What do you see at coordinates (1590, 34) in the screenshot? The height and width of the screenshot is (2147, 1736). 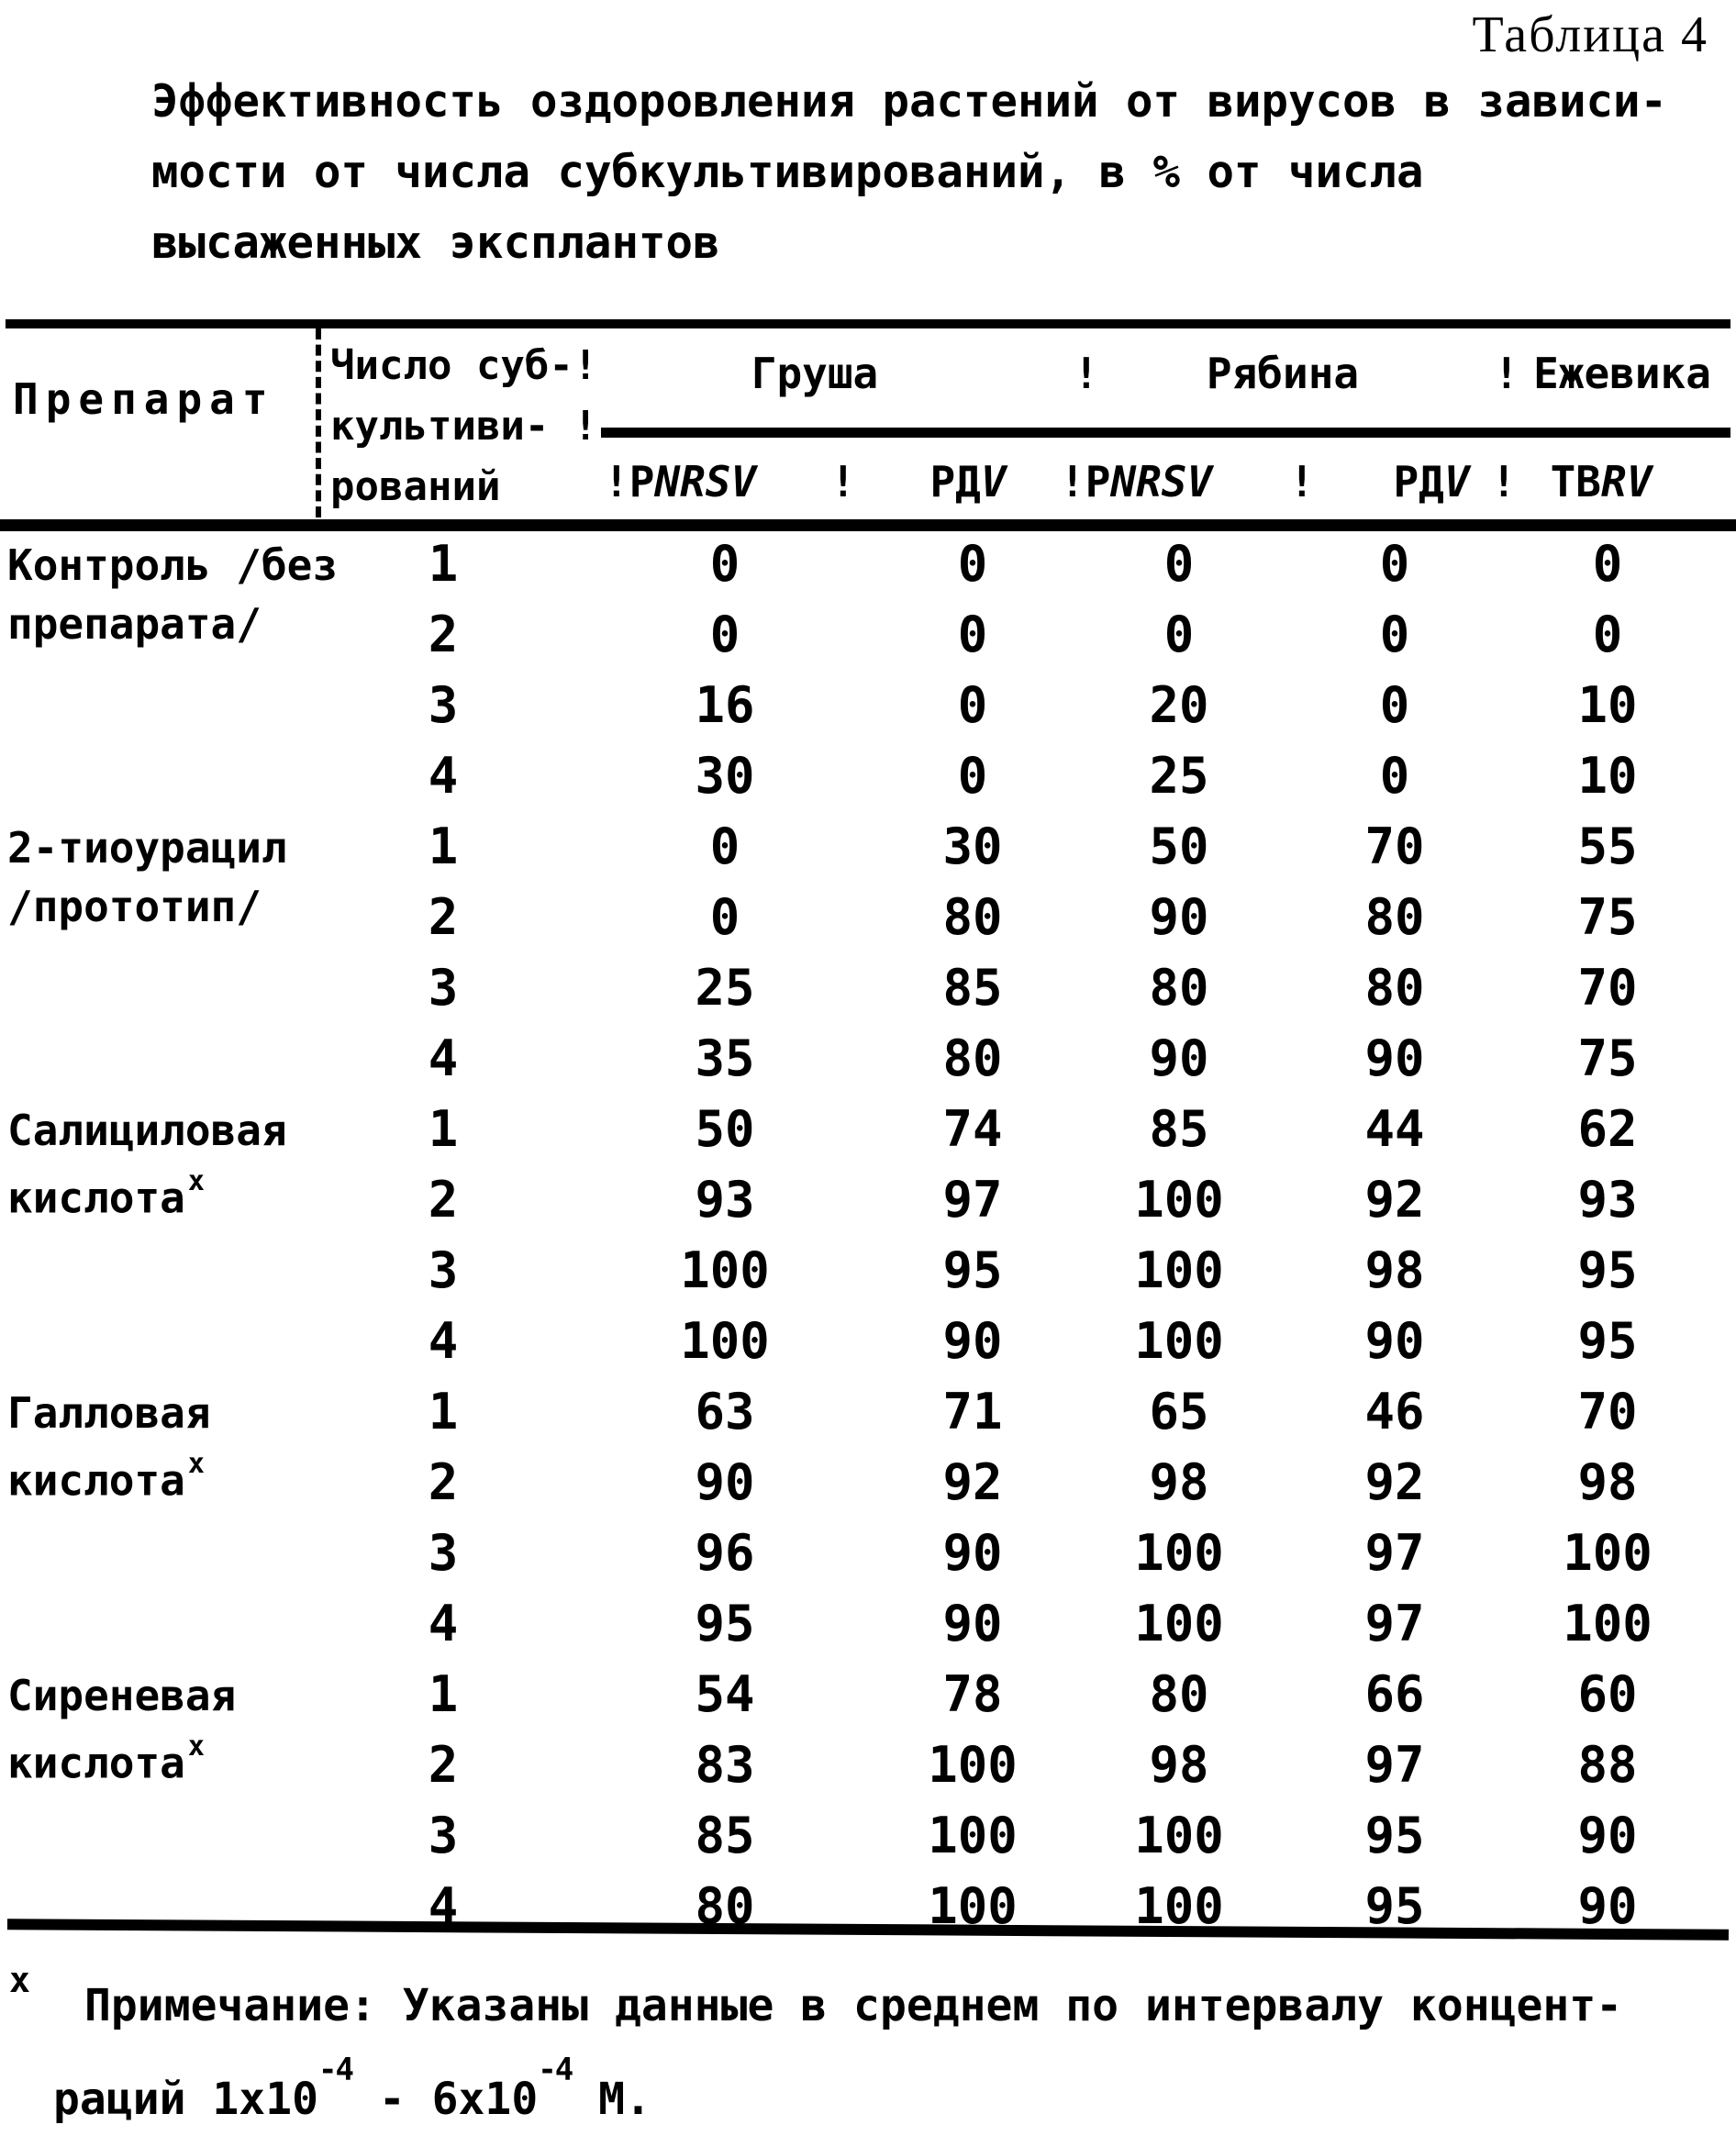 I see `table-number-label: Таблица 4` at bounding box center [1590, 34].